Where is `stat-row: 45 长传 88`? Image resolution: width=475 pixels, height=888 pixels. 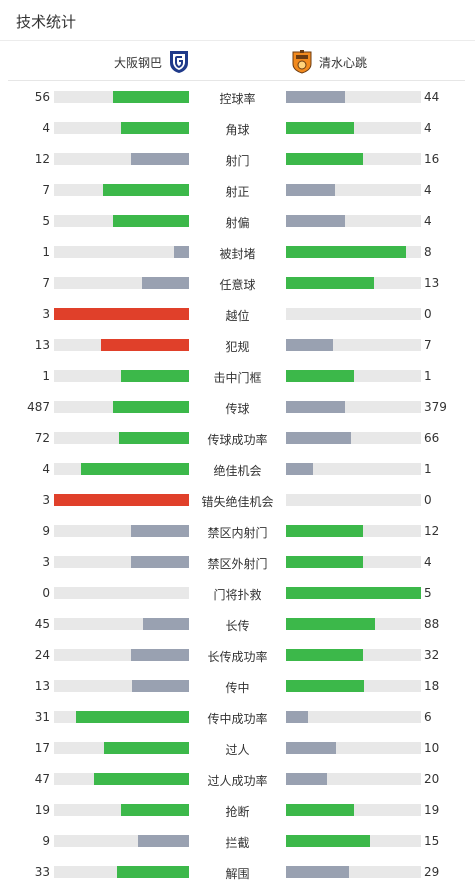
stat-row: 45 长传 88 is located at coordinates (237, 623).